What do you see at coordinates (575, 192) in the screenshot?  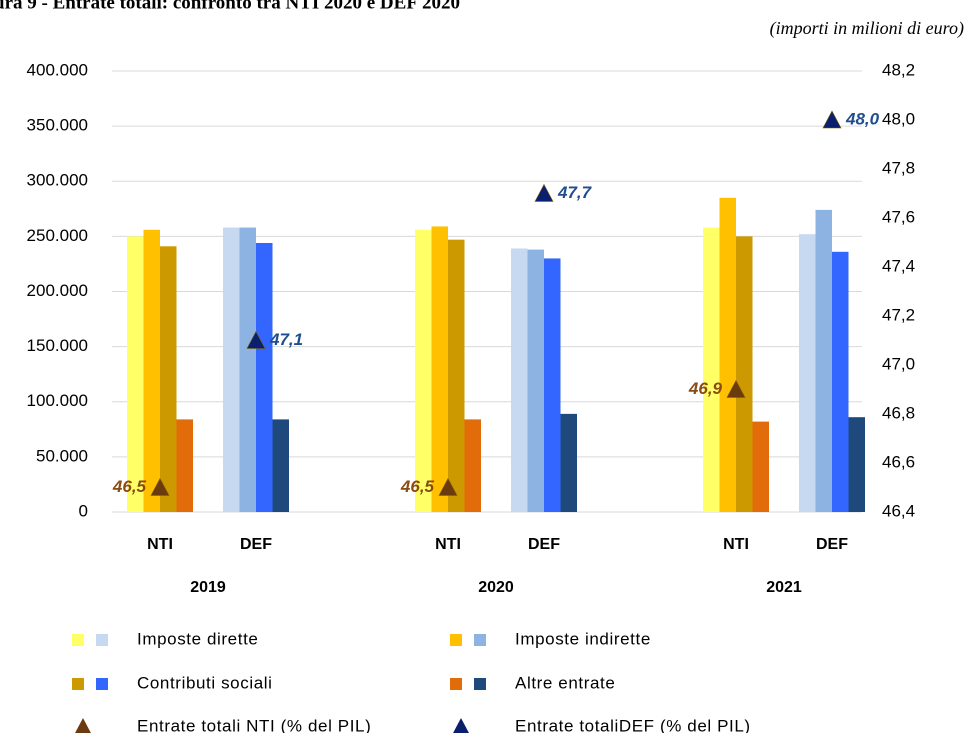 I see `data-label: 47,7` at bounding box center [575, 192].